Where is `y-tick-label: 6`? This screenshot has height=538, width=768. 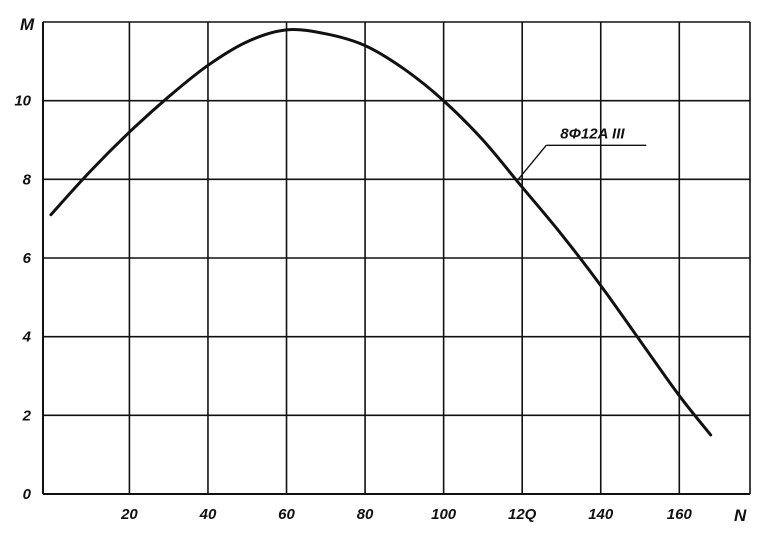
y-tick-label: 6 is located at coordinates (27, 258).